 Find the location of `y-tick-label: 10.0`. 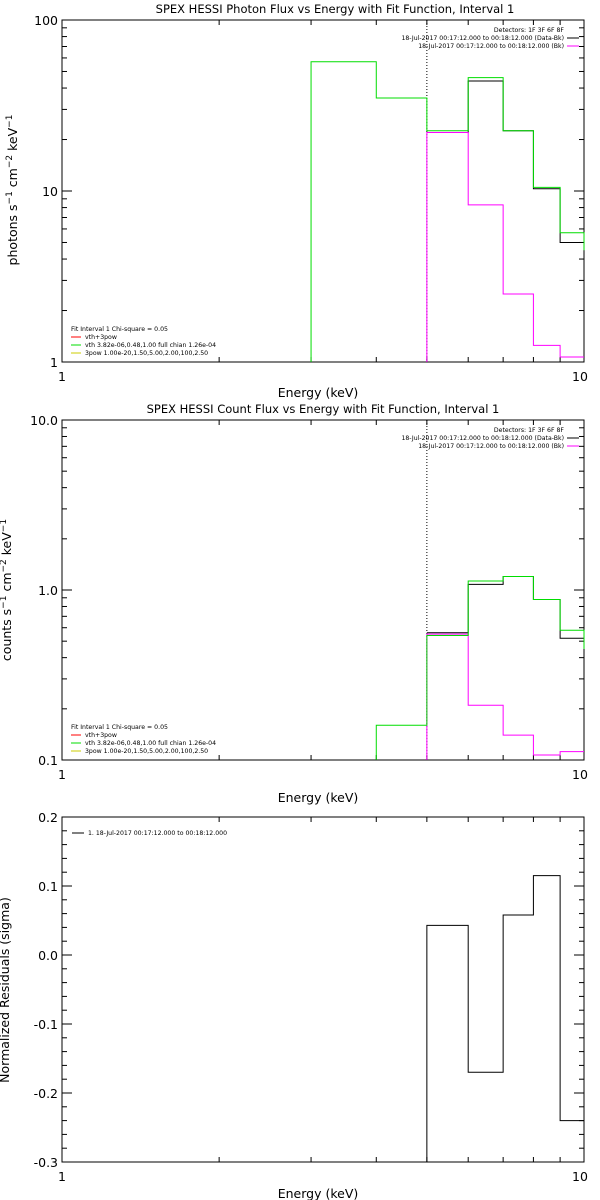

y-tick-label: 10.0 is located at coordinates (44, 420).